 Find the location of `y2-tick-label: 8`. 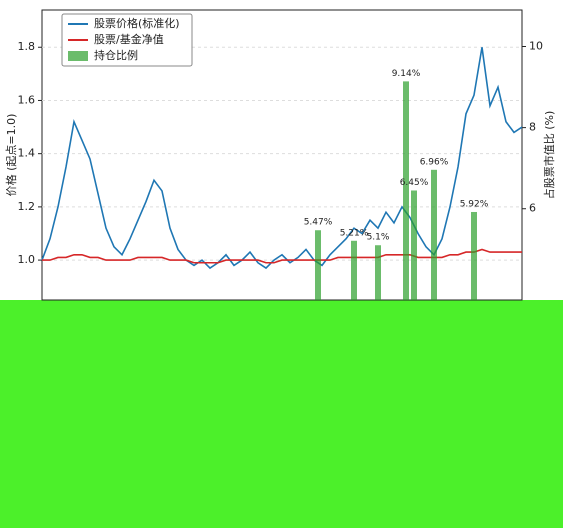

y2-tick-label: 8 is located at coordinates (532, 127).